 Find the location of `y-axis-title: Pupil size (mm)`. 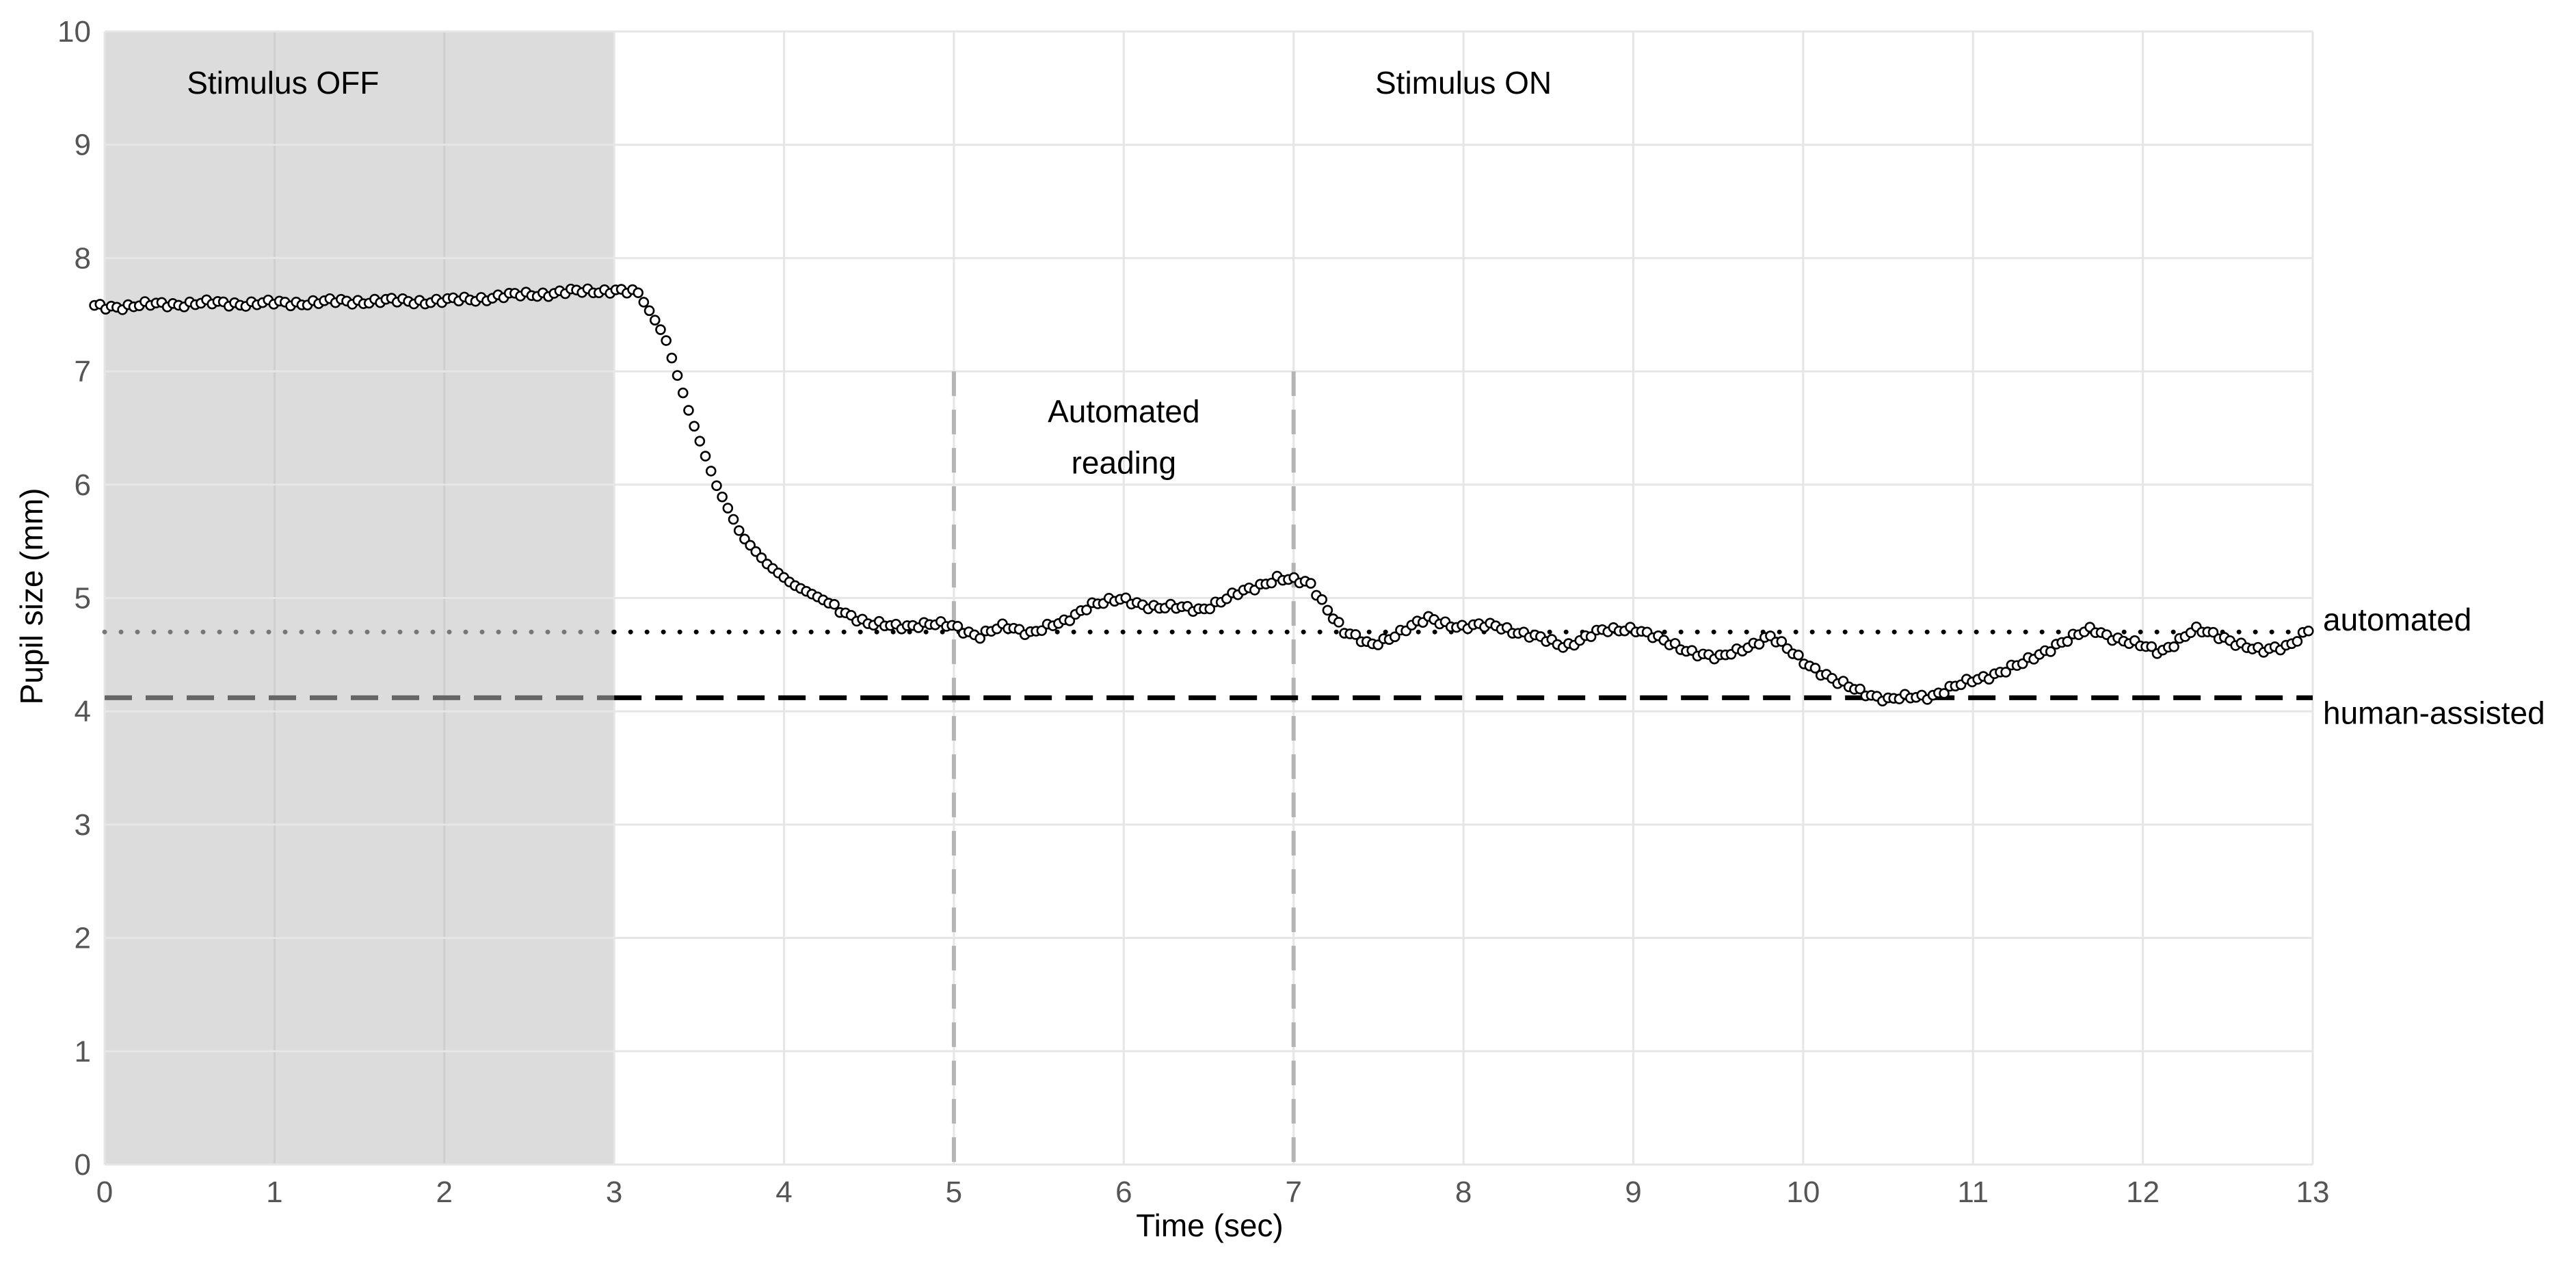

y-axis-title: Pupil size (mm) is located at coordinates (31, 596).